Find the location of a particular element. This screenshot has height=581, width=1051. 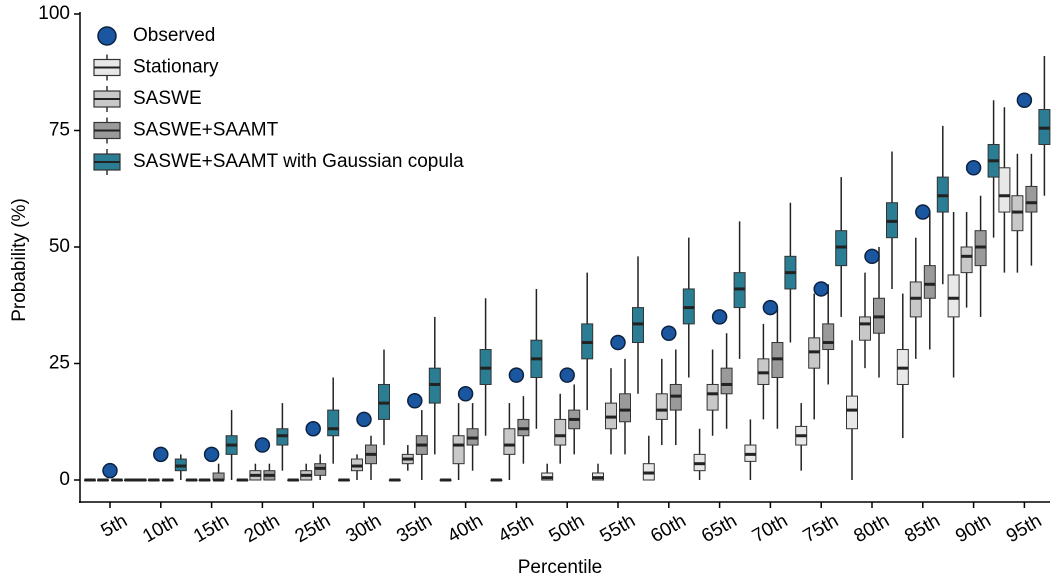

x-tick-label: 65th is located at coordinates (719, 528).